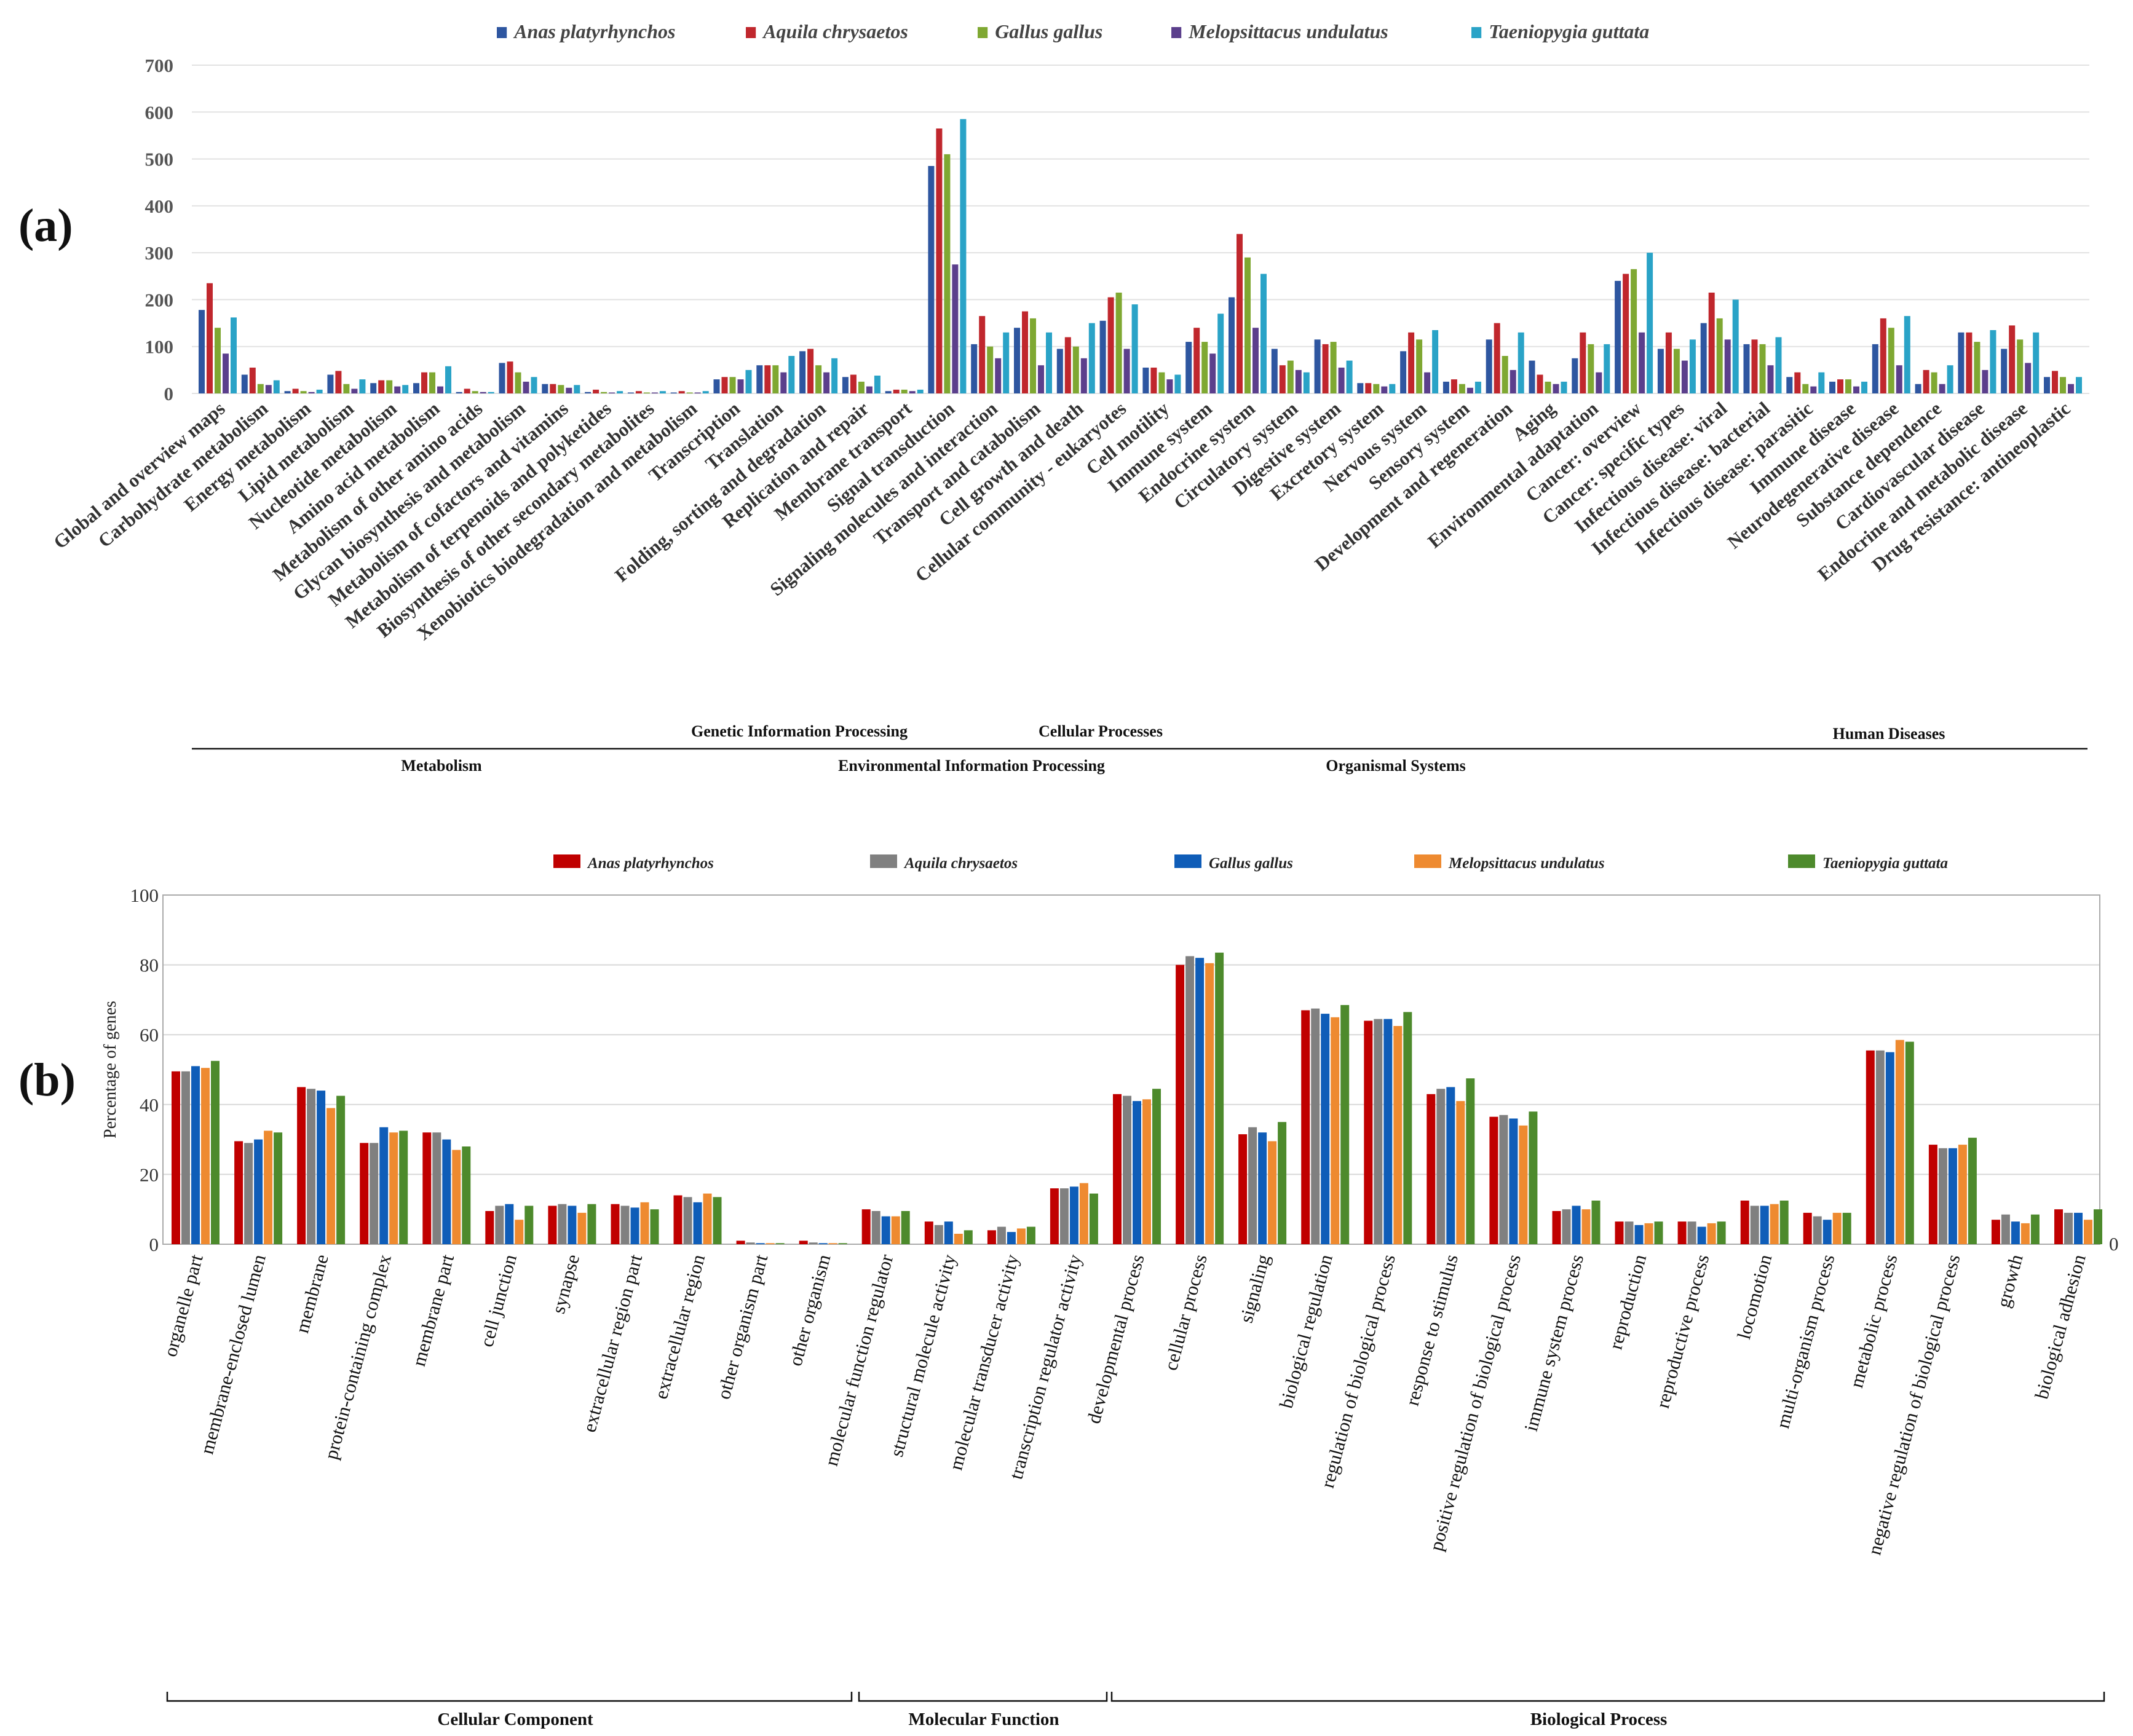  Describe the element at coordinates (510, 377) in the screenshot. I see `bar-glycan-biosynthesis-and-metabolism-aquila-chrysaetos` at that location.